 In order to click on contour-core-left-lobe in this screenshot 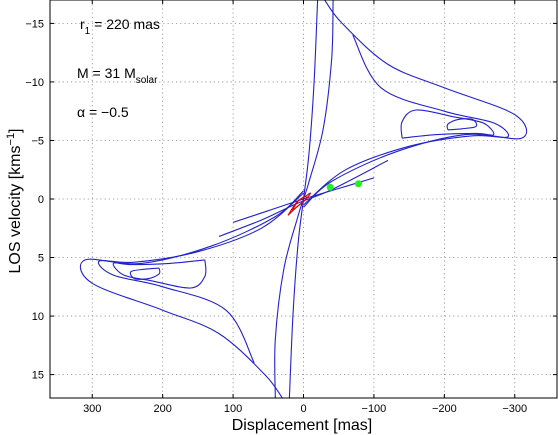, I will do `click(462, 124)`.